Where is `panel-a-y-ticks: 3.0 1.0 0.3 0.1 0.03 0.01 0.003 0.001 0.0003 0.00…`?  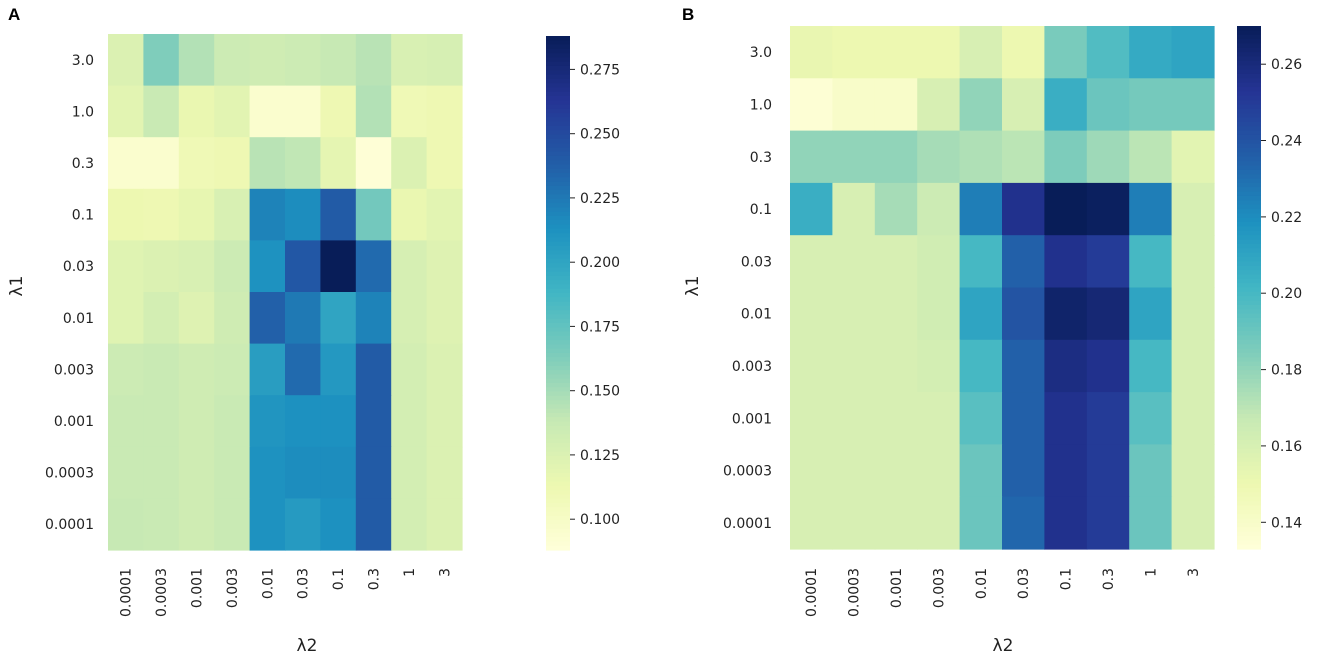 panel-a-y-ticks: 3.0 1.0 0.3 0.1 0.03 0.01 0.003 0.001 0.0003 0.00… is located at coordinates (69, 293).